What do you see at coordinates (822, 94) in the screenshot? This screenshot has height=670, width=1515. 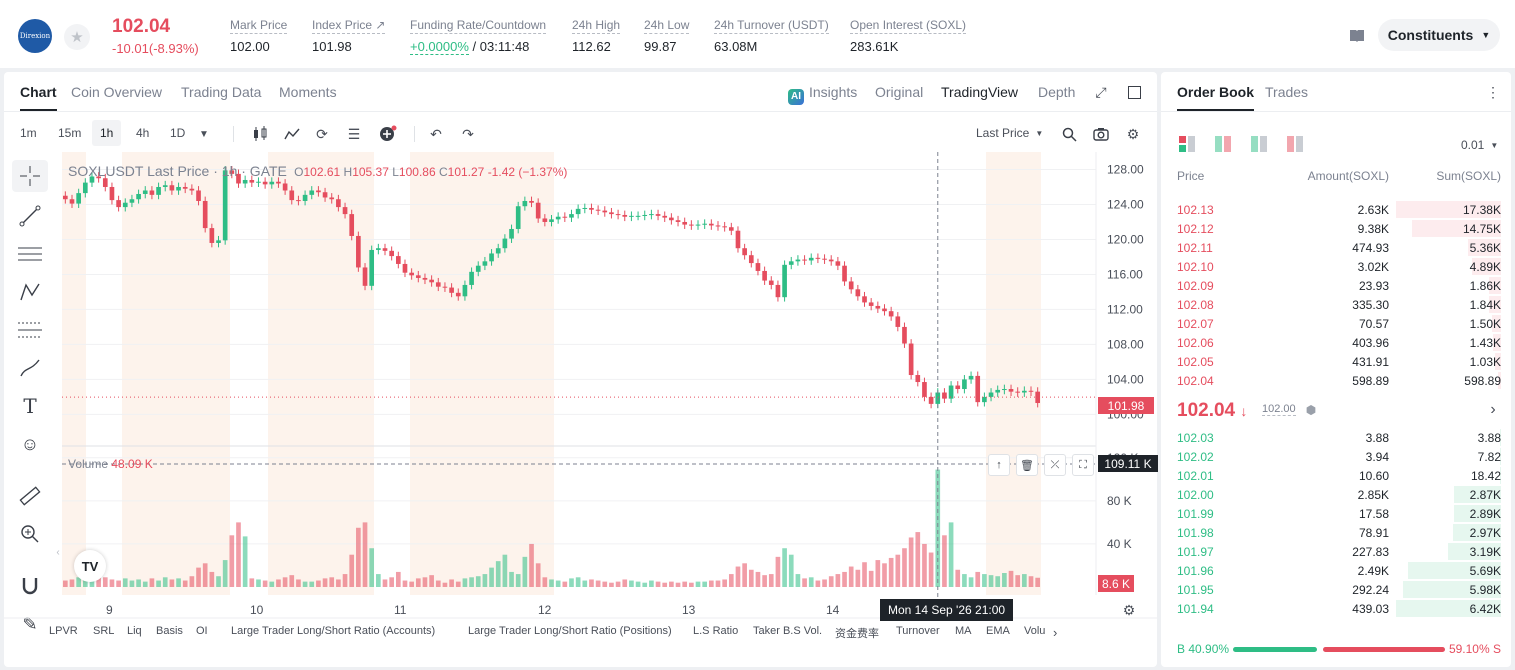 I see `view-insights: AI Insights` at bounding box center [822, 94].